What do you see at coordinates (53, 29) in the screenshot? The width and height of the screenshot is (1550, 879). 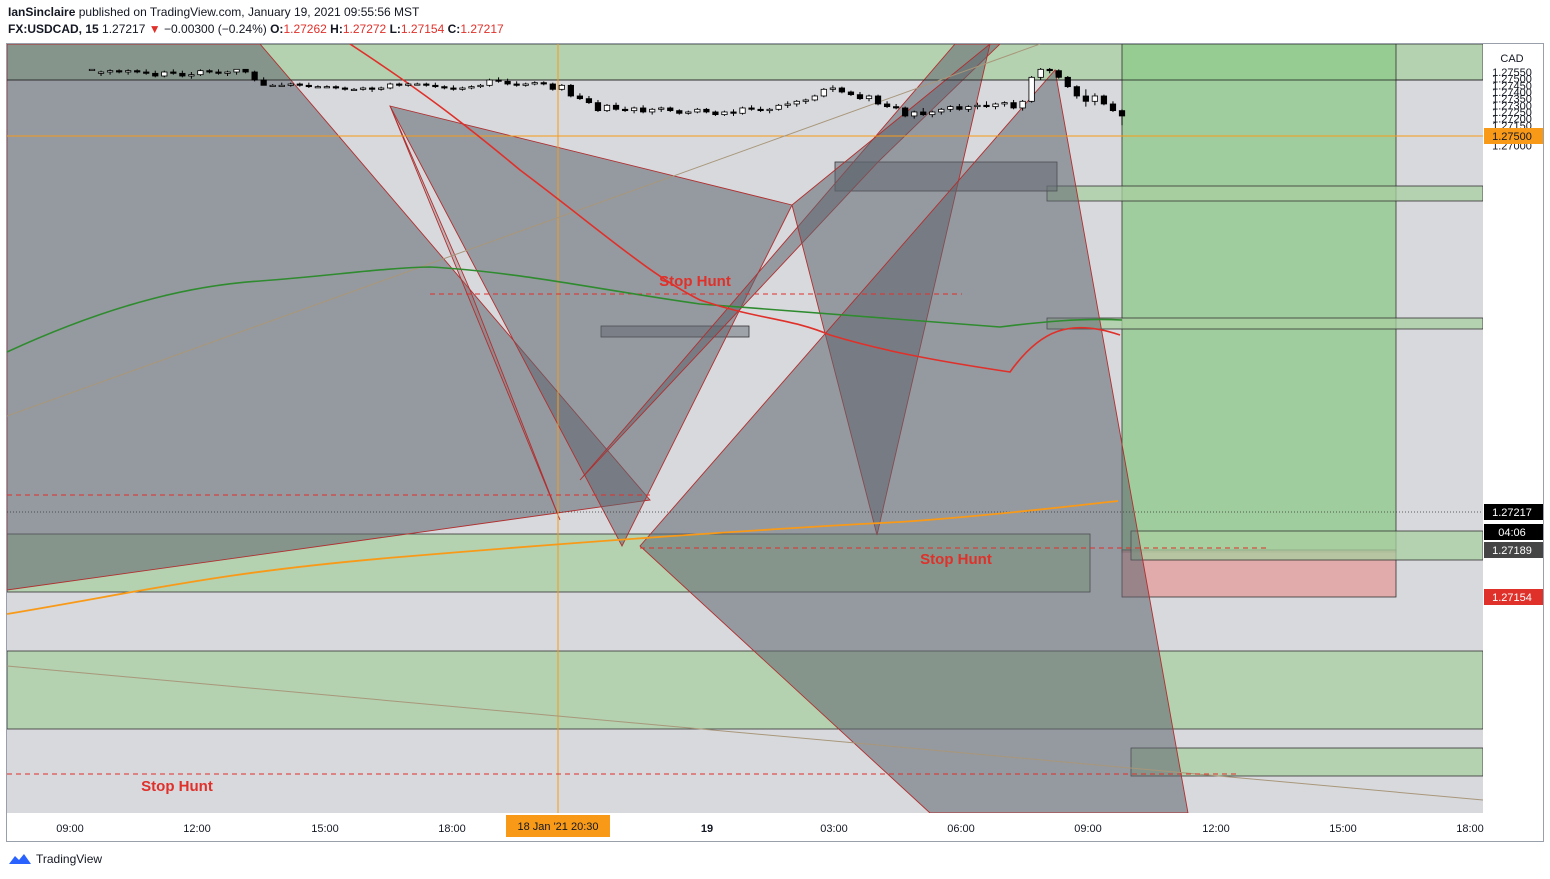 I see `symbol-label: FX:USDCAD, 15` at bounding box center [53, 29].